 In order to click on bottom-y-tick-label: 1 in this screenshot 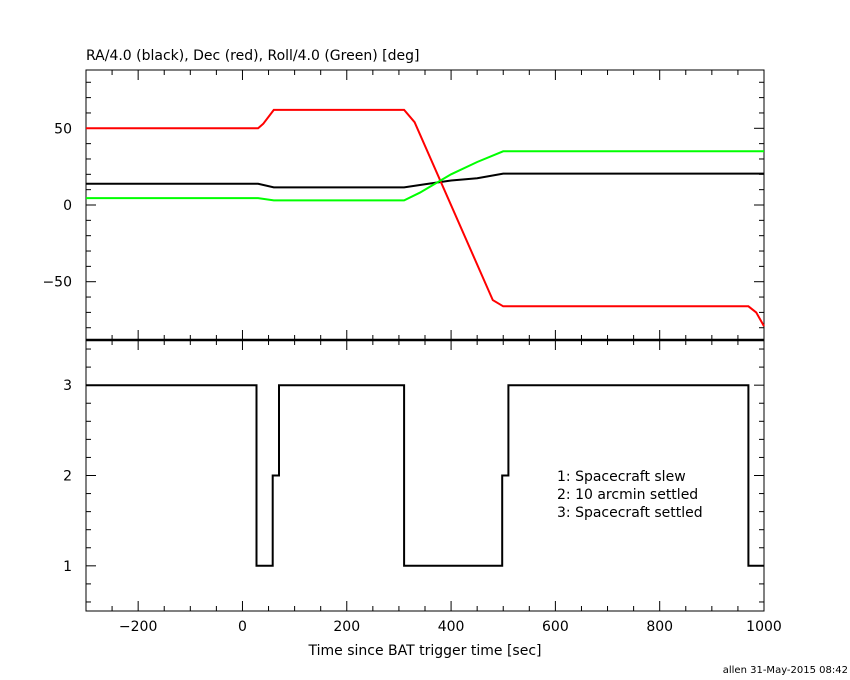, I will do `click(67, 567)`.